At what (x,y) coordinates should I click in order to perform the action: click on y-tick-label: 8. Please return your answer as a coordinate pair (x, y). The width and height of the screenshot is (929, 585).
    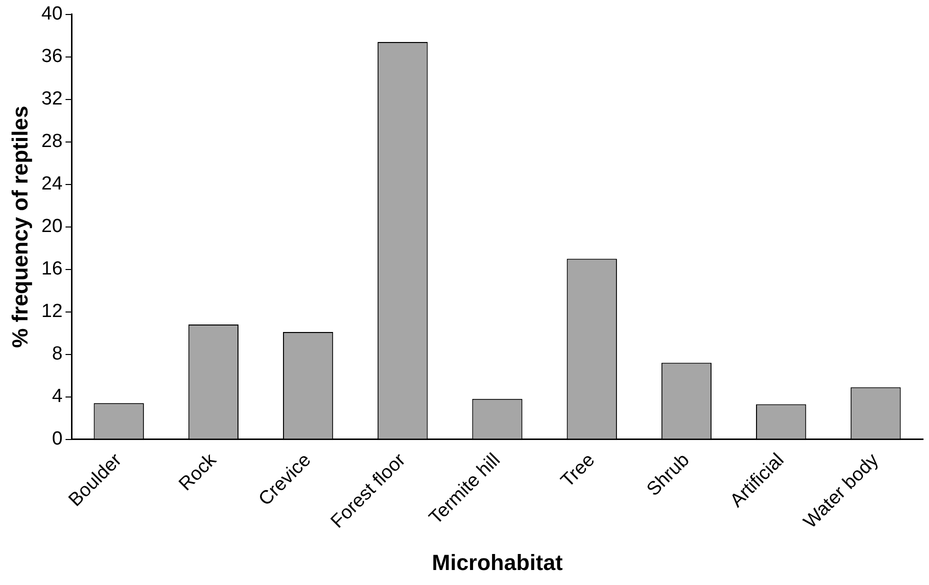
    Looking at the image, I should click on (57, 354).